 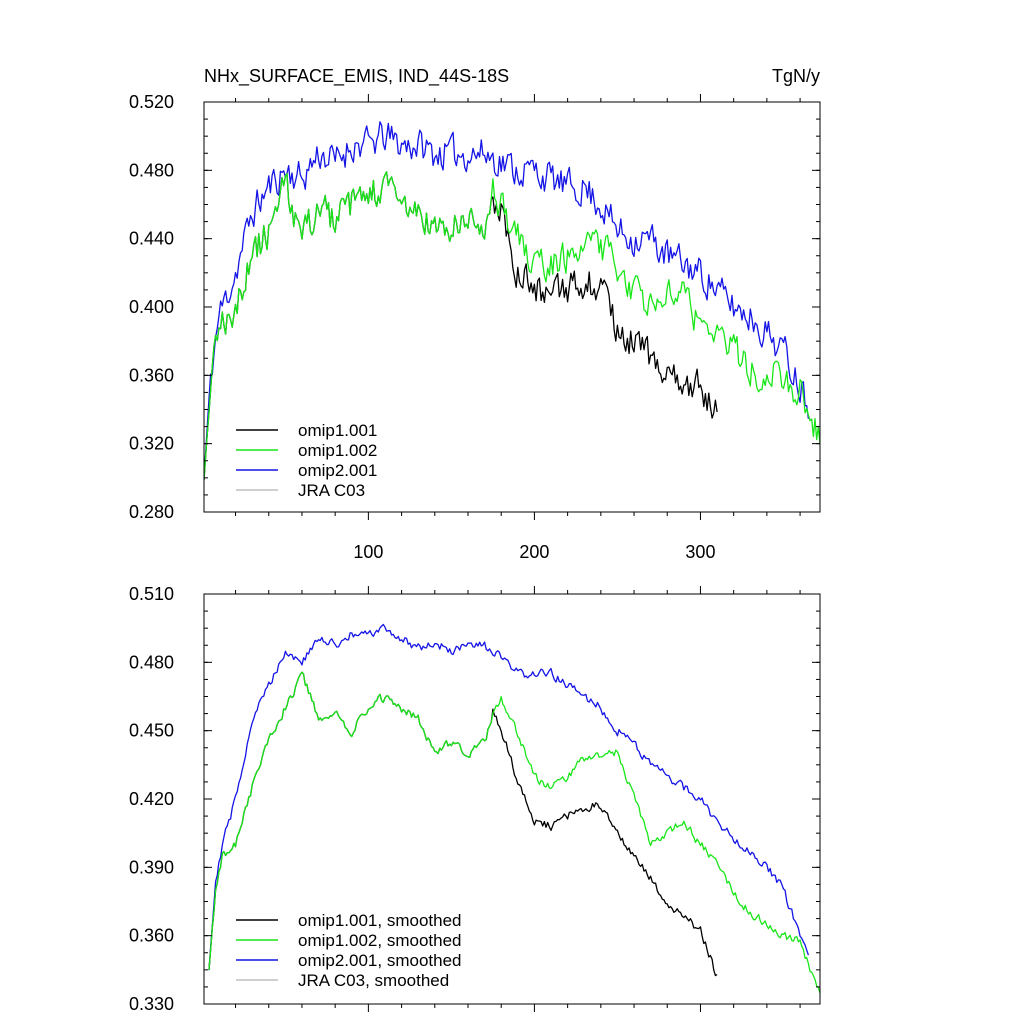 I want to click on y-tick-label: 0.400, so click(x=151, y=307).